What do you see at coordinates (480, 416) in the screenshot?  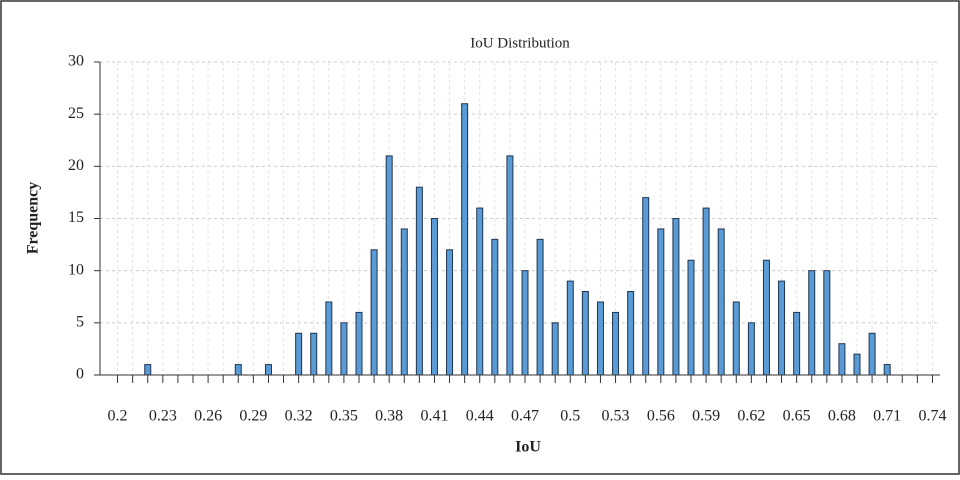 I see `x-tick-label: 0.44` at bounding box center [480, 416].